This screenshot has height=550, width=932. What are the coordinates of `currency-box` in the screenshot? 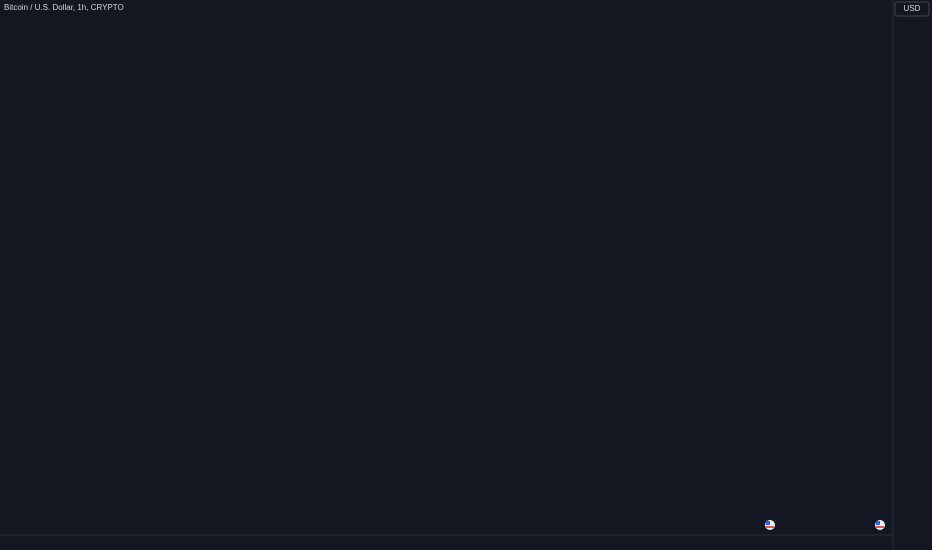 It's located at (912, 9).